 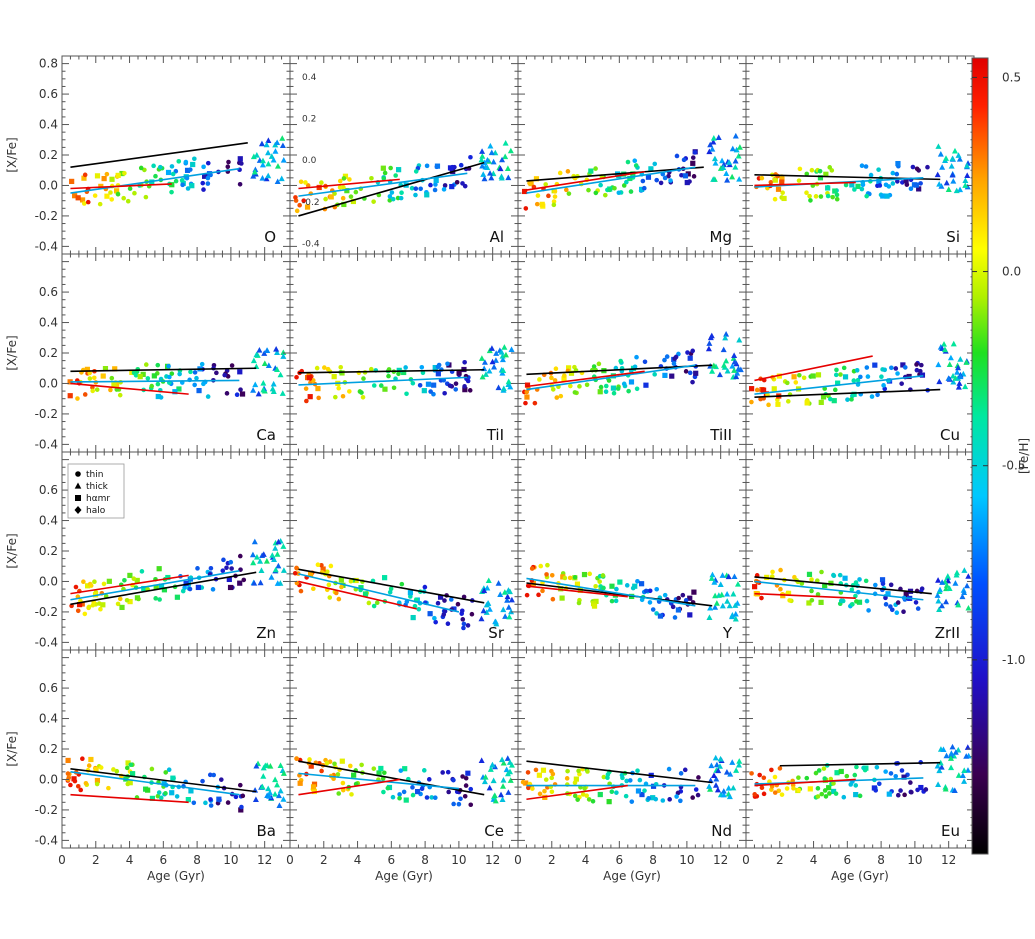 I want to click on xtick-label: 10, so click(x=458, y=860).